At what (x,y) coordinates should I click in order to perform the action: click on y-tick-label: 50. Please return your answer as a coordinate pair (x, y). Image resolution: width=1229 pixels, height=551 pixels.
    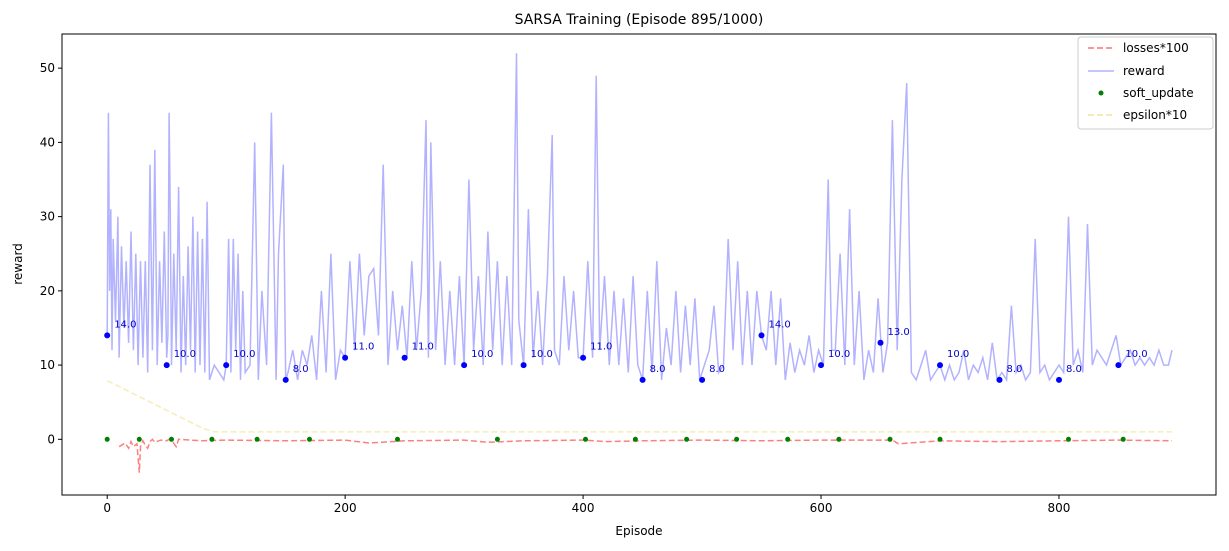
    Looking at the image, I should click on (47, 68).